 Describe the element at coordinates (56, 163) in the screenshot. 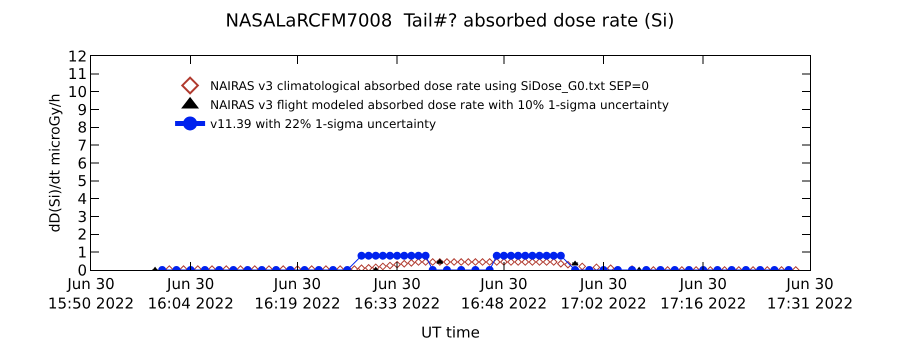

I see `y-axis-title: dD(Si)/dt microGy/h` at that location.